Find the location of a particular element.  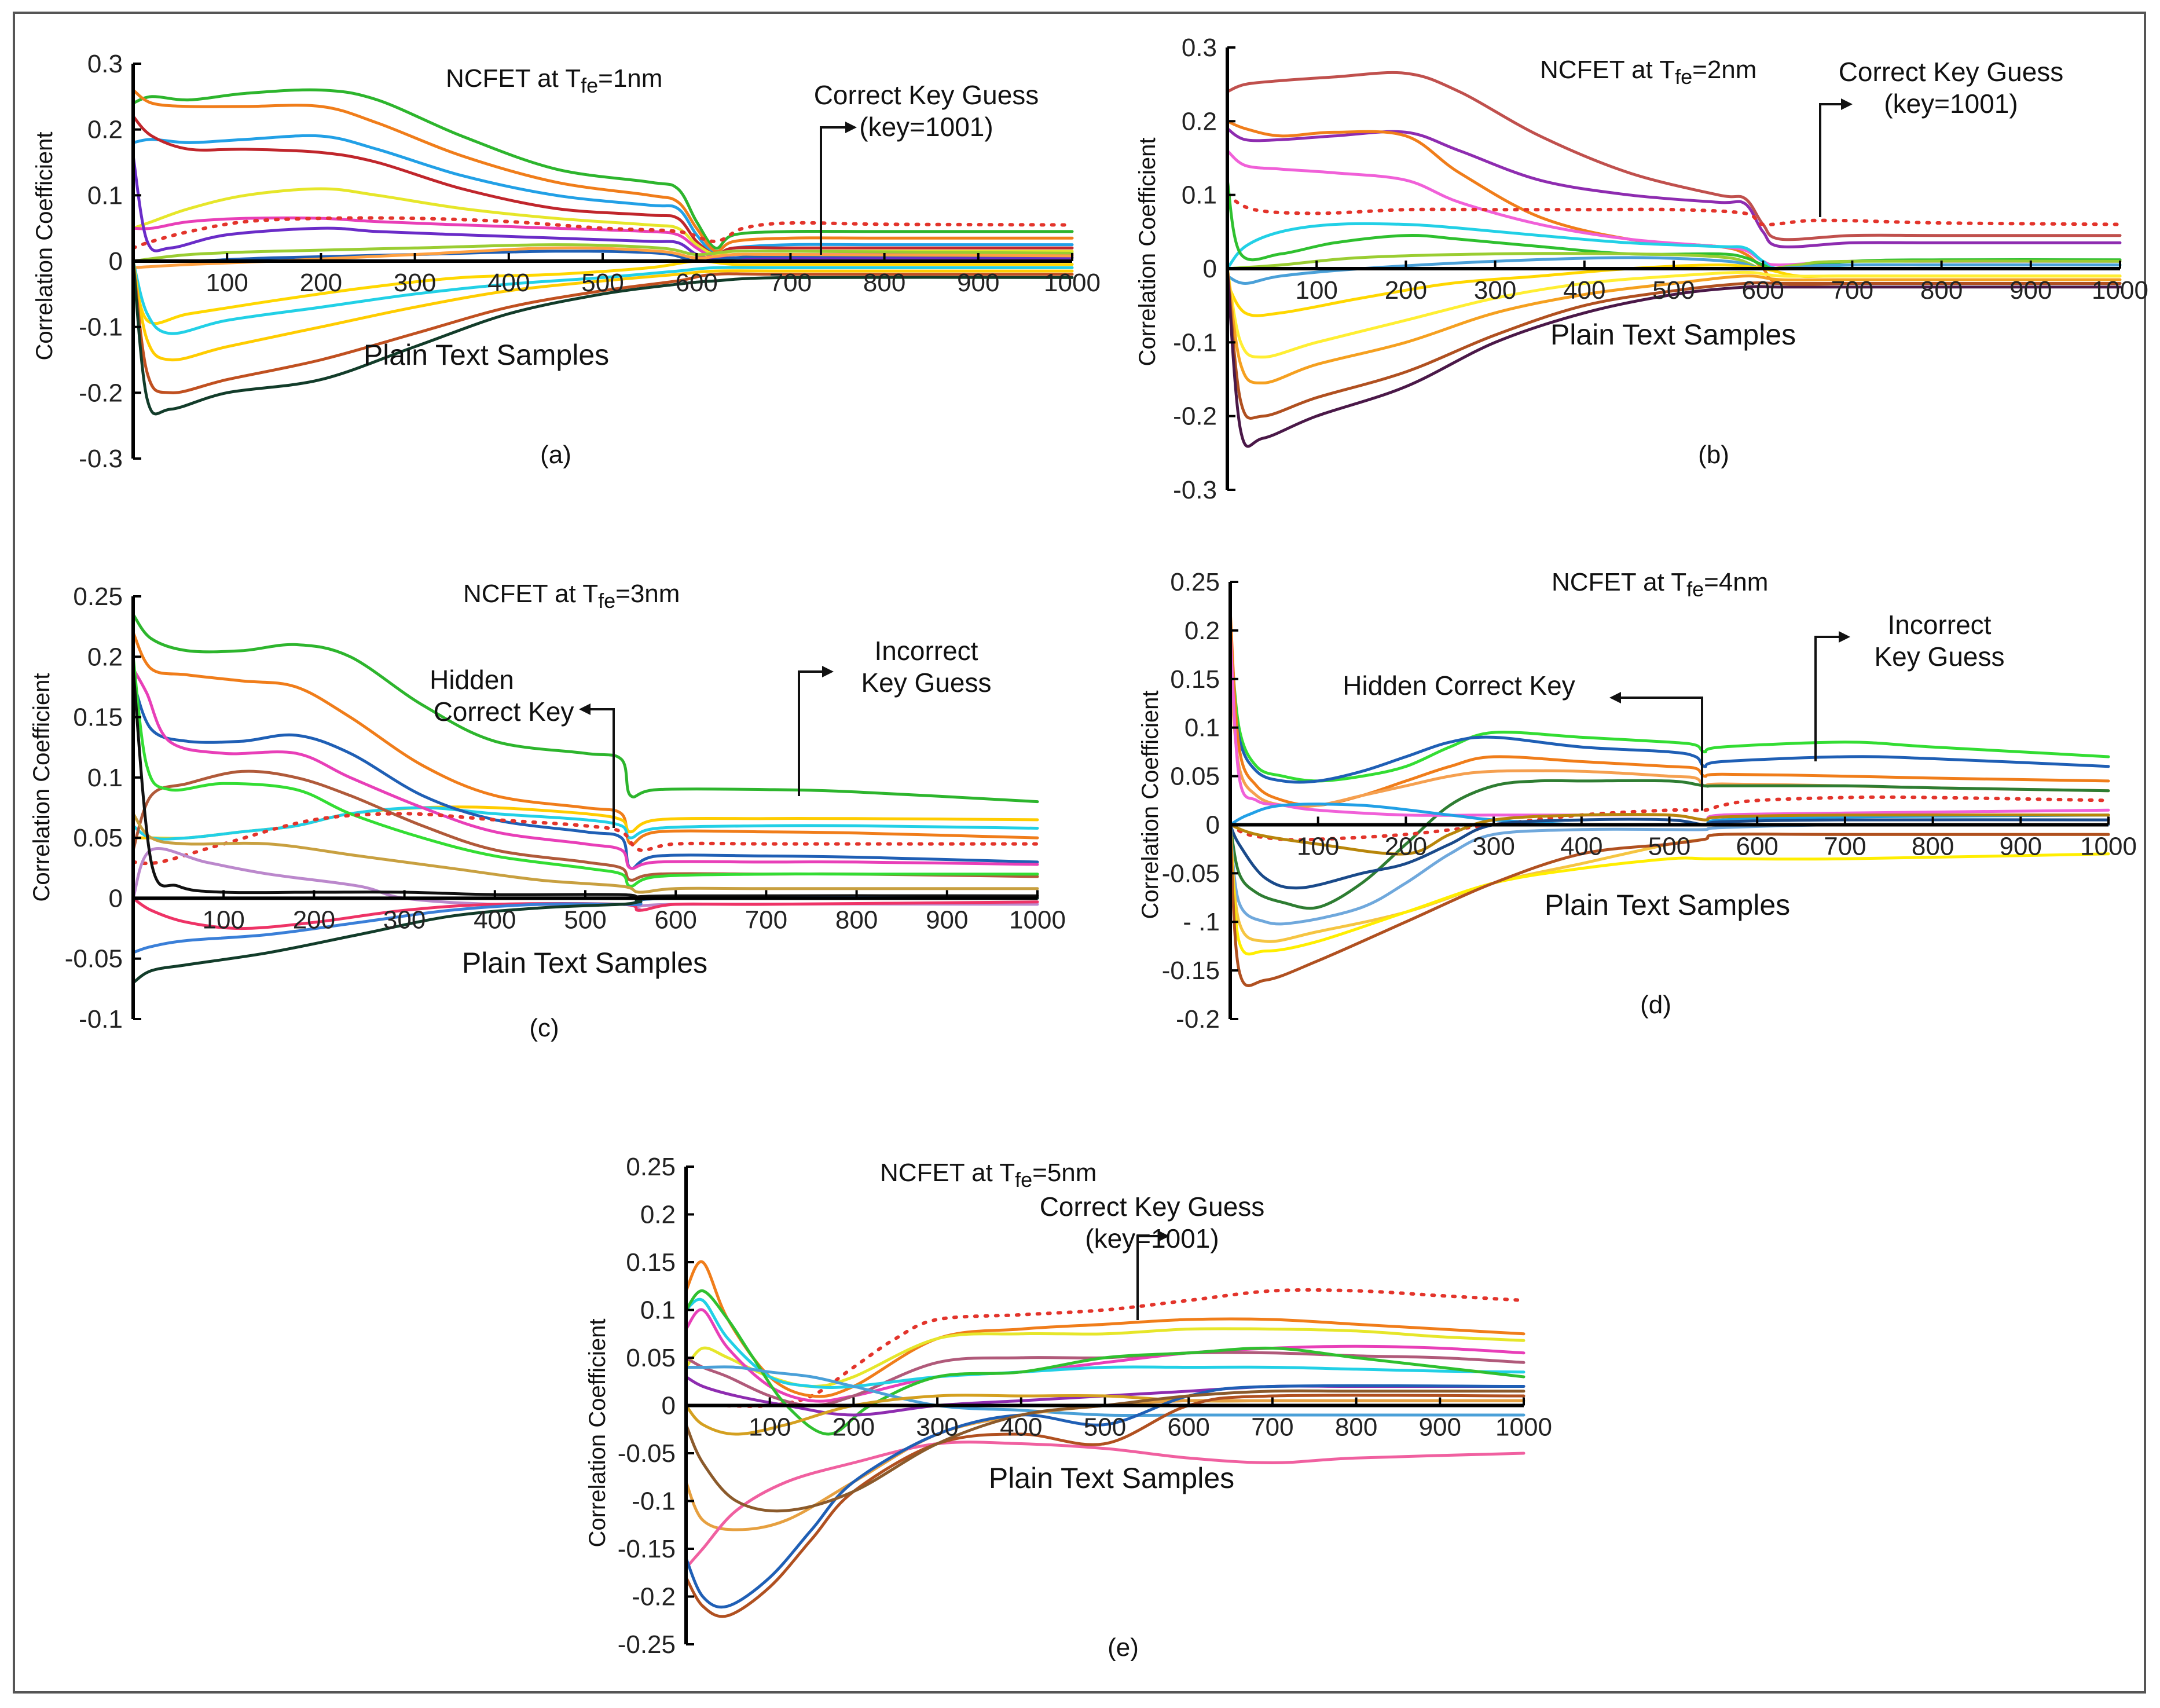

panel-b-xlabel: Plain Text Samples is located at coordinates (1673, 334).